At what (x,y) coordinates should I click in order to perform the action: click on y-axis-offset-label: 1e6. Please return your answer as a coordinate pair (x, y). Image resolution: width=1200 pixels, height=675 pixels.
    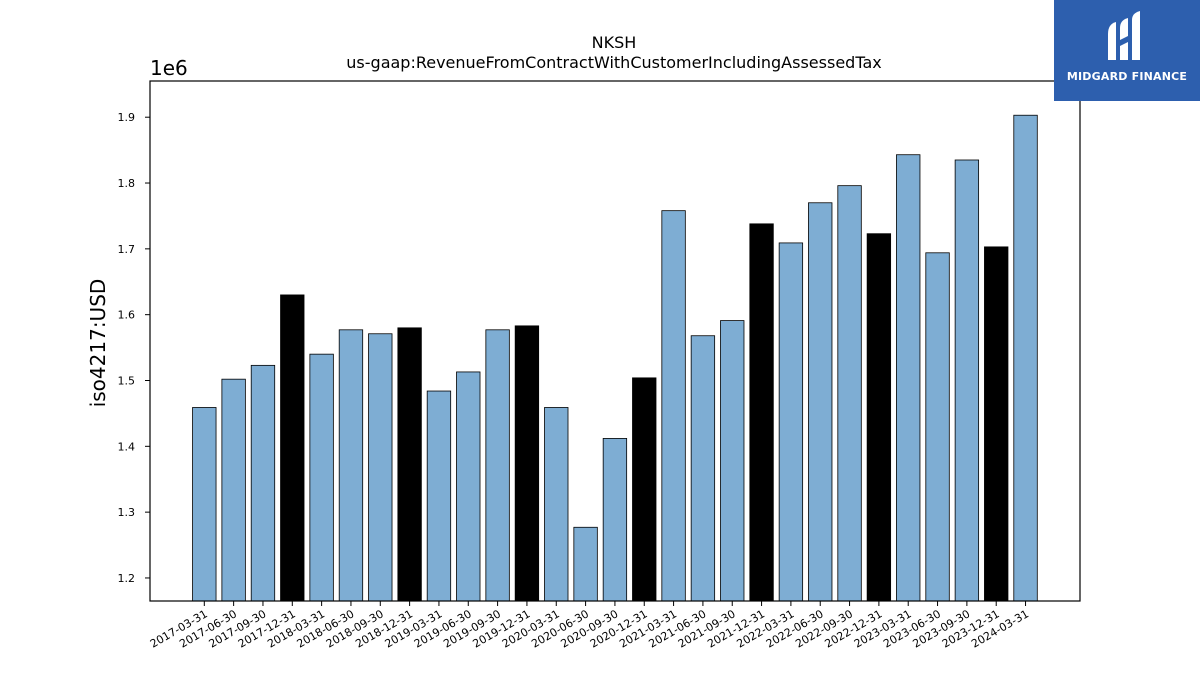
    Looking at the image, I should click on (169, 68).